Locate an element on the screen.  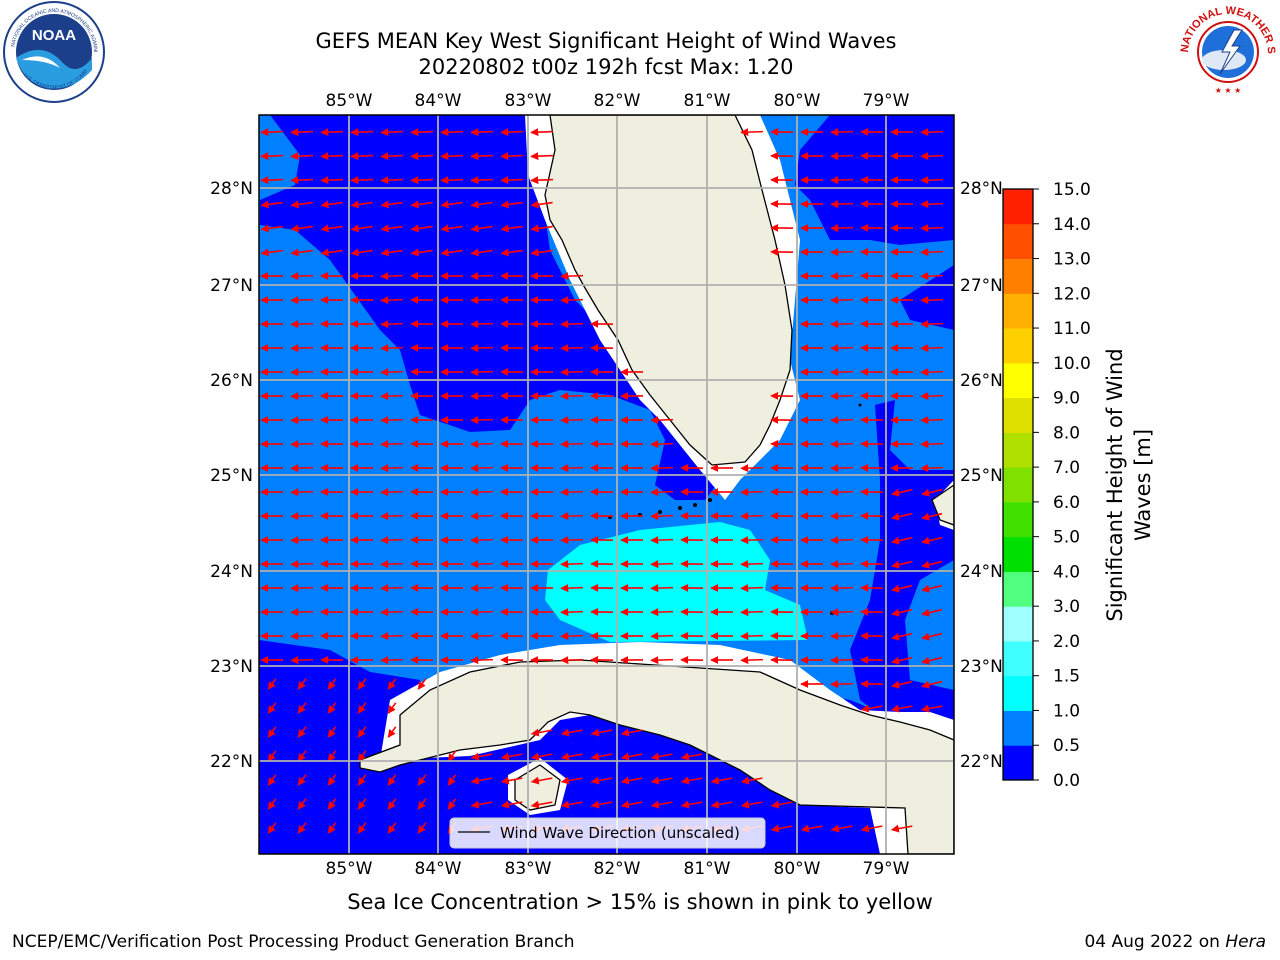
lon-label: 85°W is located at coordinates (349, 101).